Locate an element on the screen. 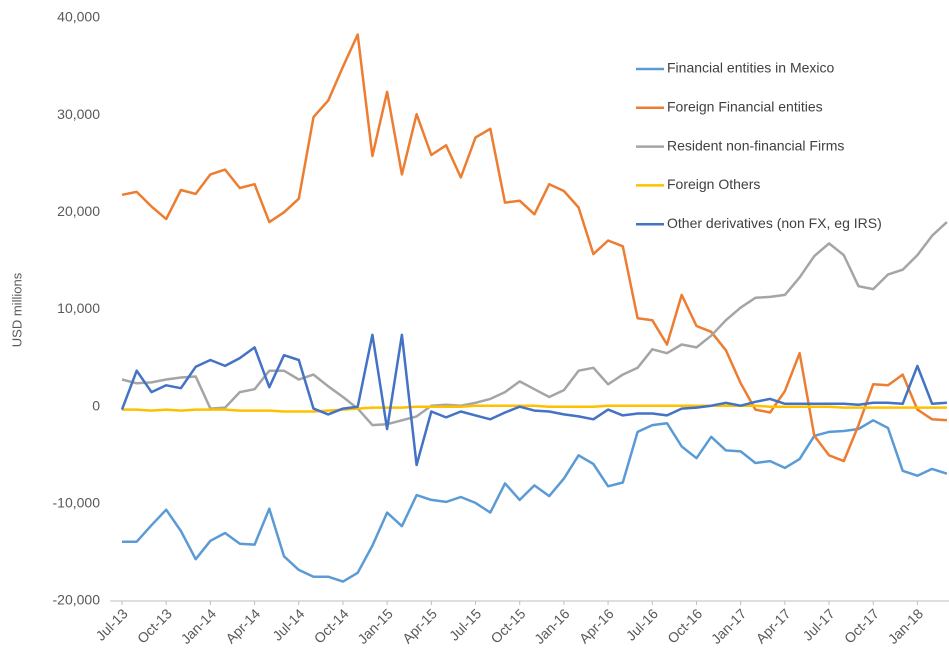  x-tick-label: Jan-16 is located at coordinates (552, 626).